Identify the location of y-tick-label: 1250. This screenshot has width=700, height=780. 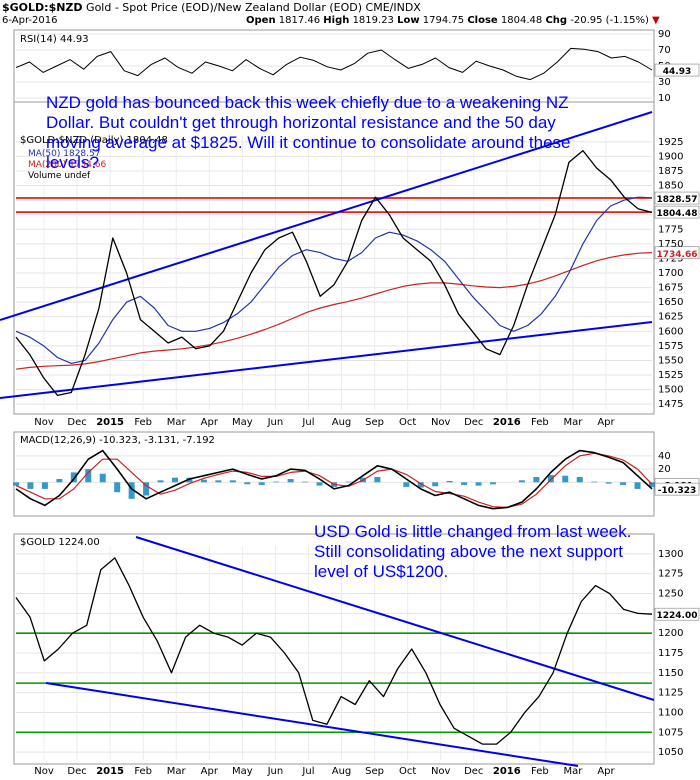
(670, 594).